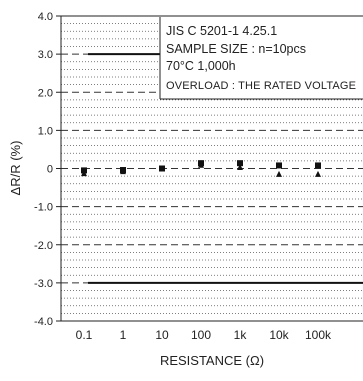  I want to click on y-tick-label: 0, so click(50, 170).